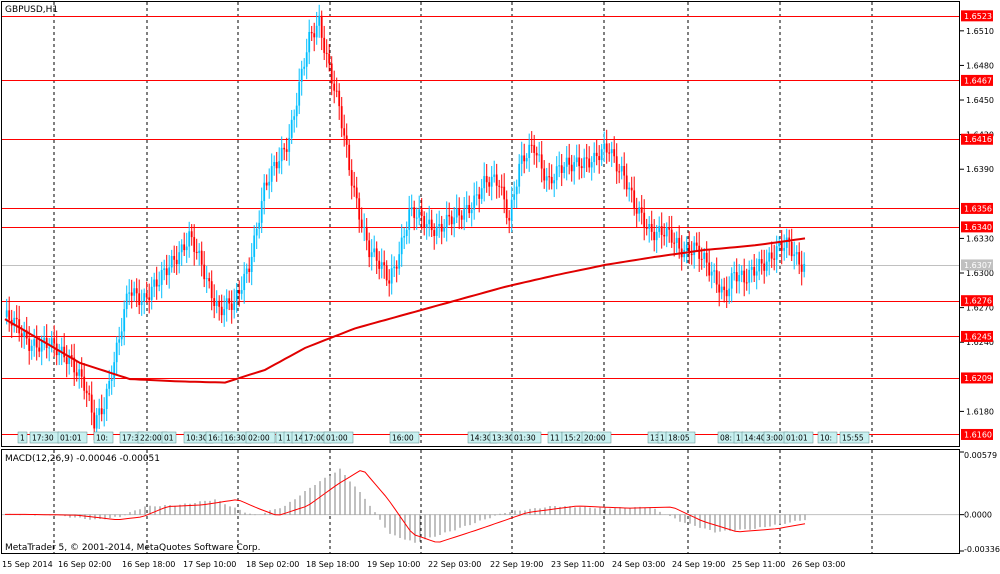  I want to click on current-price-tag, so click(977, 265).